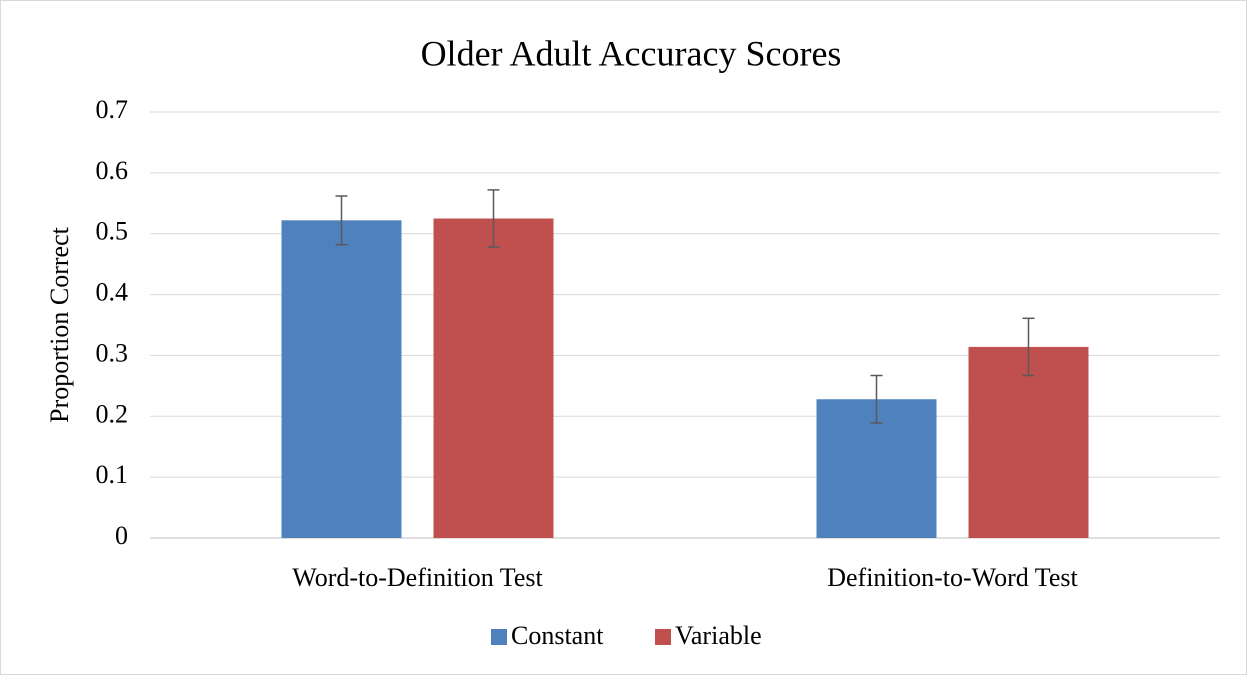 This screenshot has height=675, width=1248. I want to click on y-tick-label: 0.3, so click(112, 352).